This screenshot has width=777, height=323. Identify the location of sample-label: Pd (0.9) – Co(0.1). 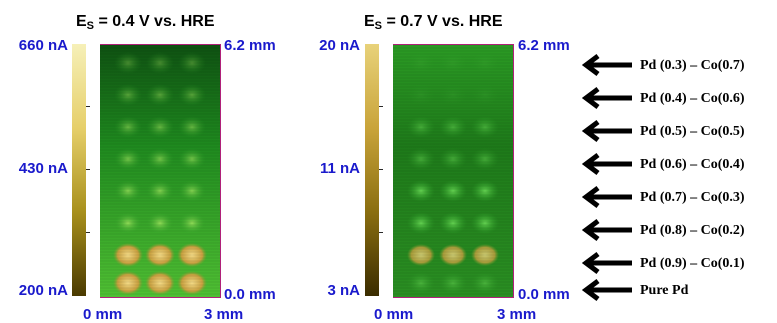
(692, 263).